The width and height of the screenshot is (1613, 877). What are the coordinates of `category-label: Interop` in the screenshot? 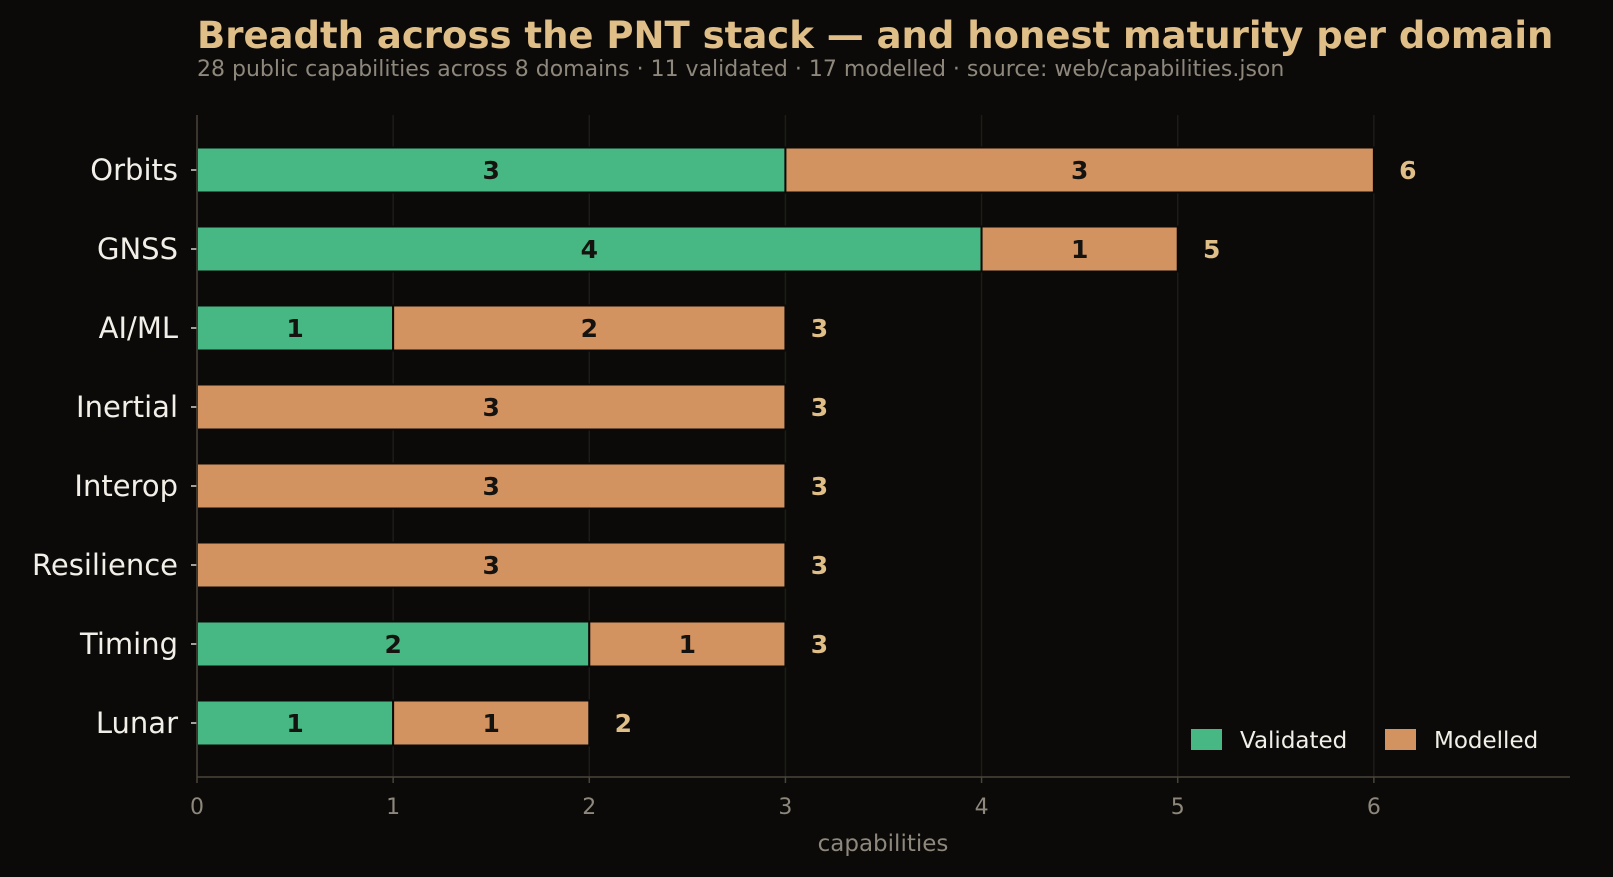 It's located at (126, 486).